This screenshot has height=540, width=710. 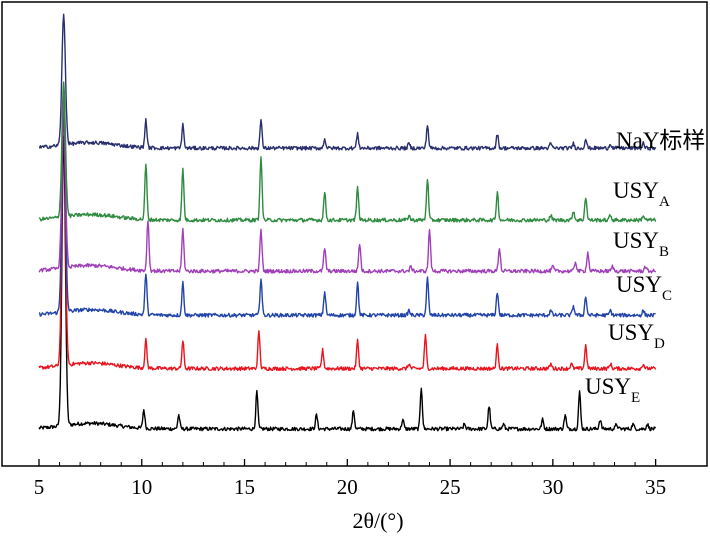 What do you see at coordinates (552, 487) in the screenshot?
I see `x-tick-label: 30` at bounding box center [552, 487].